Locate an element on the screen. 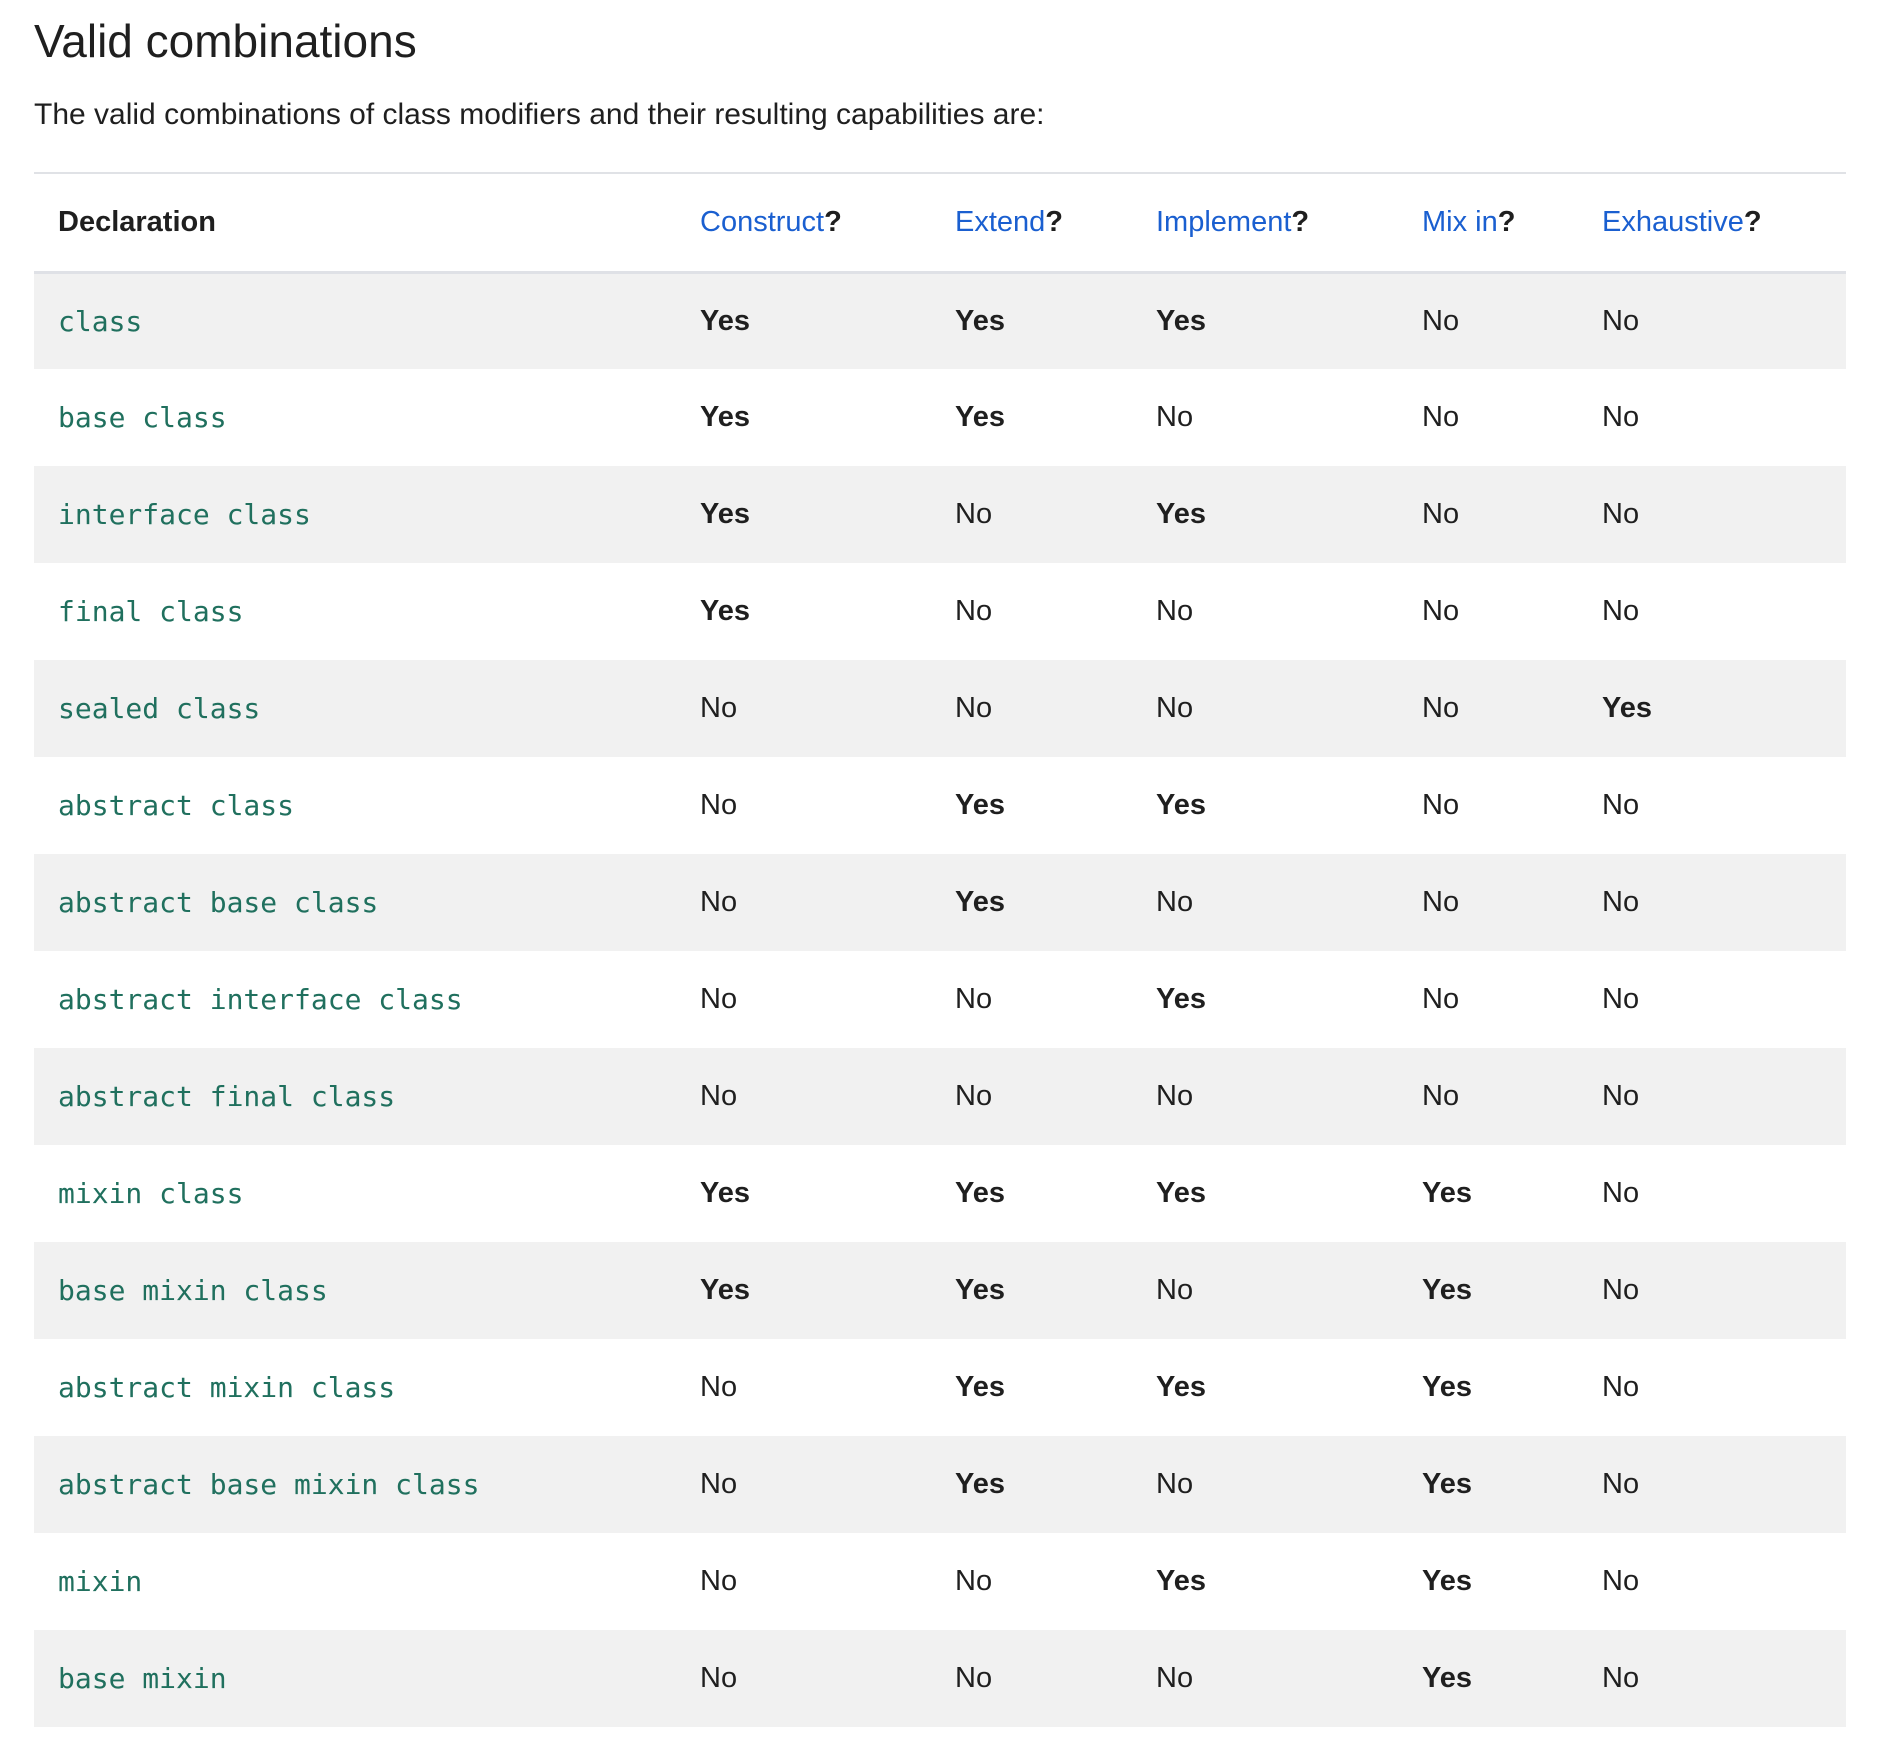 The width and height of the screenshot is (1880, 1760). declaration-cell: abstract class is located at coordinates (176, 805).